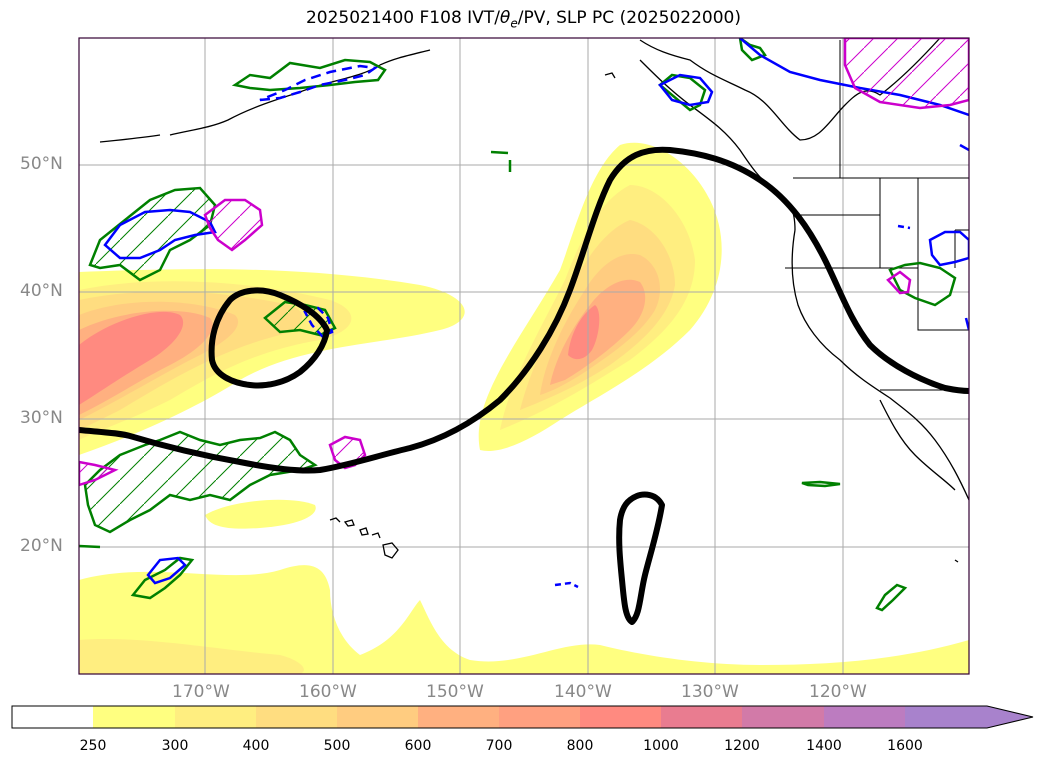 Image resolution: width=1047 pixels, height=767 pixels. What do you see at coordinates (41, 546) in the screenshot?
I see `lat-label-20: 20°N` at bounding box center [41, 546].